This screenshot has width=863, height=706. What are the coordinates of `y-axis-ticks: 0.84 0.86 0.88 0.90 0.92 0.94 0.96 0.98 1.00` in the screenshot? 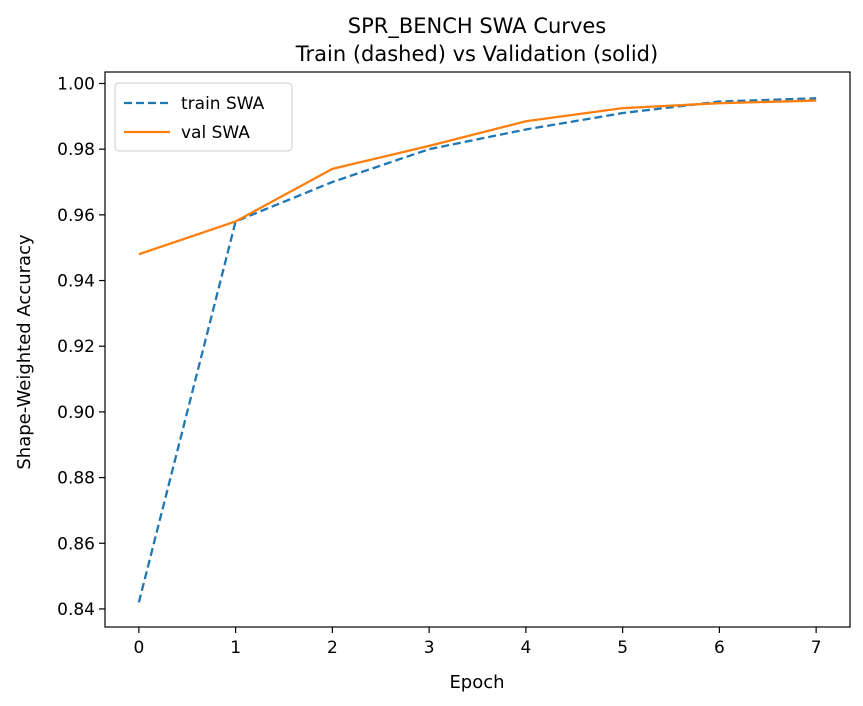 It's located at (81, 347).